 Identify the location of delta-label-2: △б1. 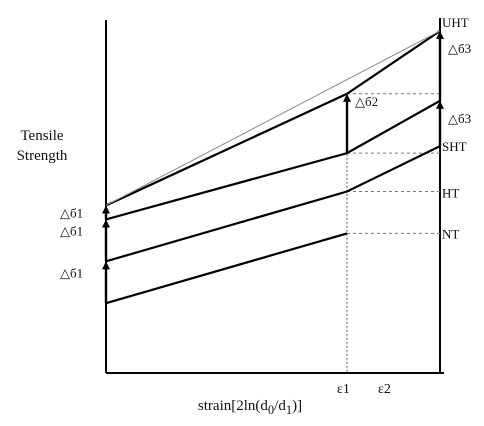
(71, 230).